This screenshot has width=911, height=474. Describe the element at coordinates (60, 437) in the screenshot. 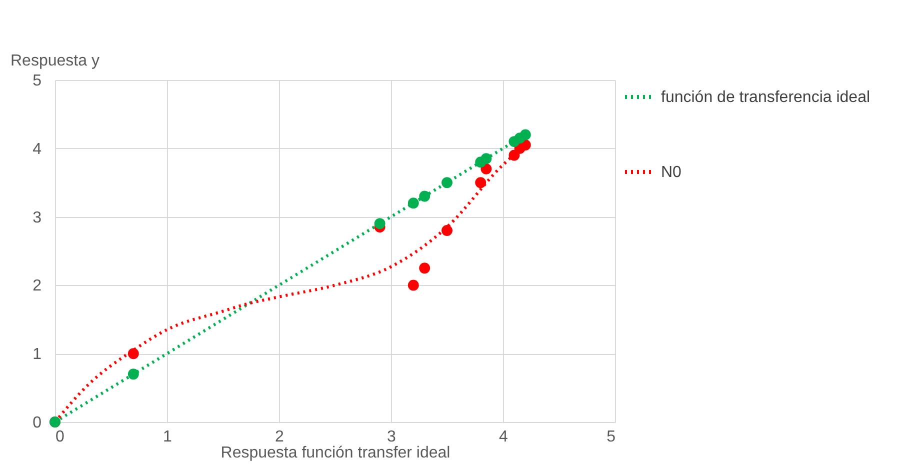

I see `x-tick-label: 0` at that location.